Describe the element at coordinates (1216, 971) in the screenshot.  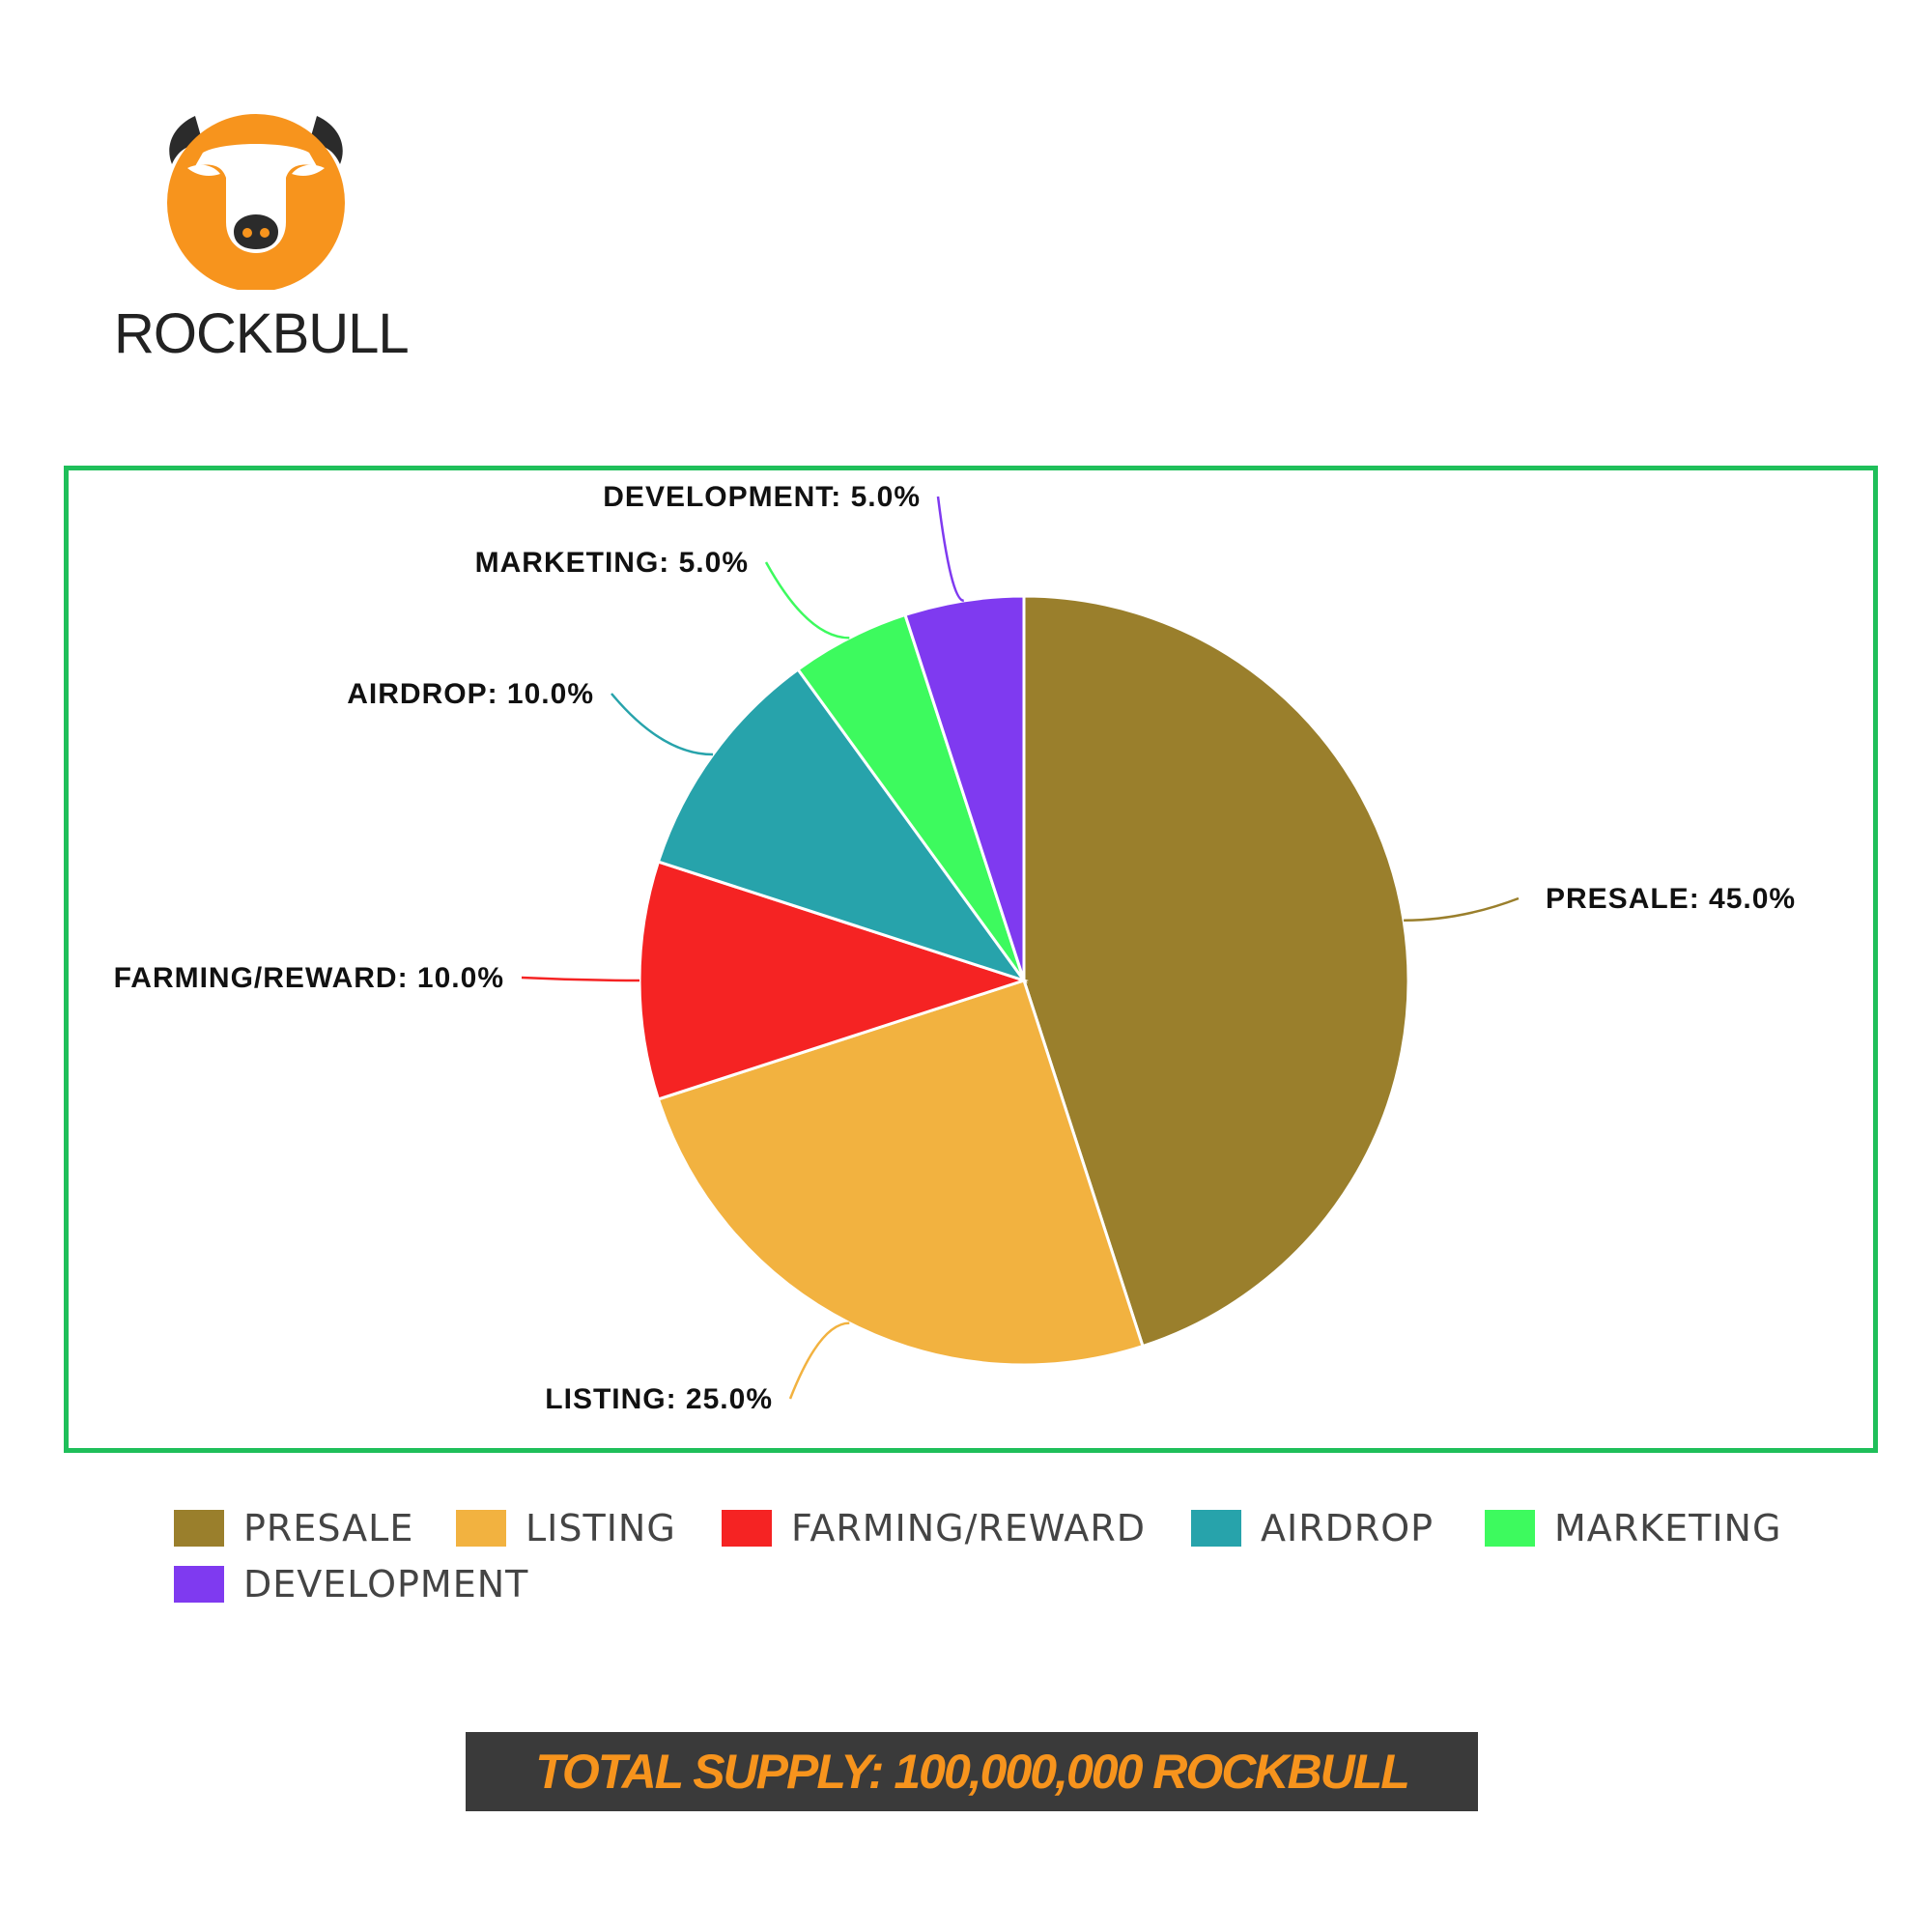
I see `pie-slice-presale` at that location.